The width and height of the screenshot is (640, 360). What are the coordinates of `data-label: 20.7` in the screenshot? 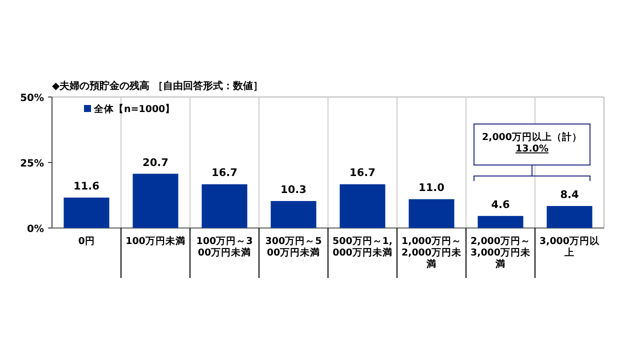 It's located at (155, 162).